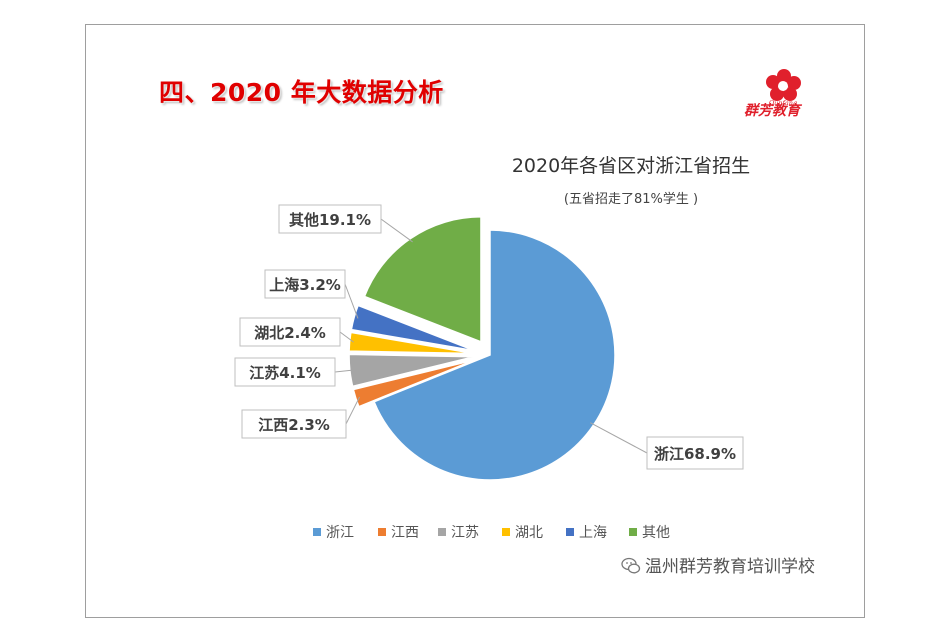  I want to click on legend-label: 湖北, so click(529, 533).